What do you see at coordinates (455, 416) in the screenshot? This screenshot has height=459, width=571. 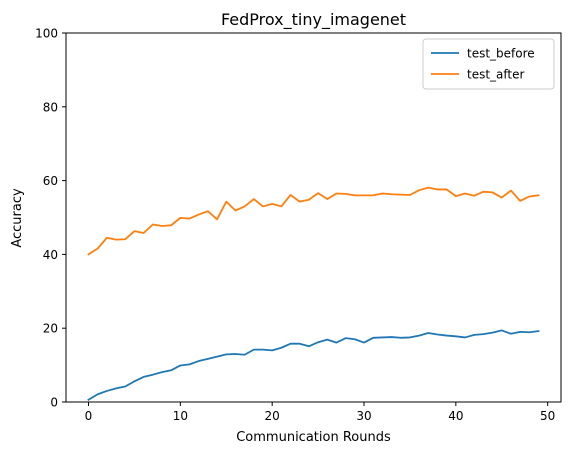 I see `x-tick-label: 40` at bounding box center [455, 416].